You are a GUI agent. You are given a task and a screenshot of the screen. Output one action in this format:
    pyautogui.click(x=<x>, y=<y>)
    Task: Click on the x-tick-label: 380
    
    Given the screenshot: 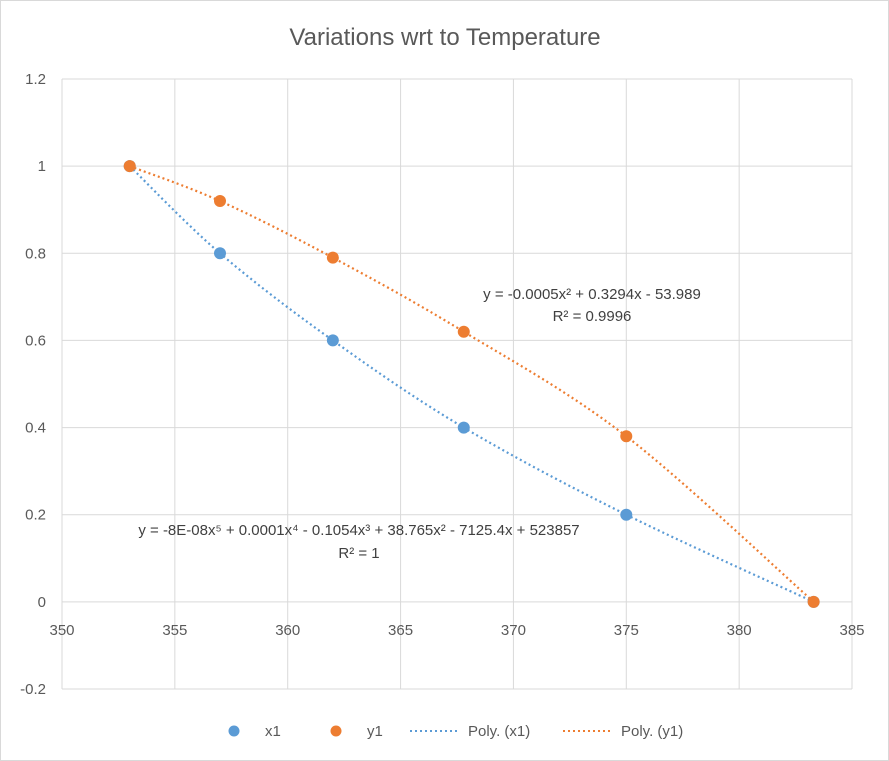 What is the action you would take?
    pyautogui.click(x=739, y=630)
    